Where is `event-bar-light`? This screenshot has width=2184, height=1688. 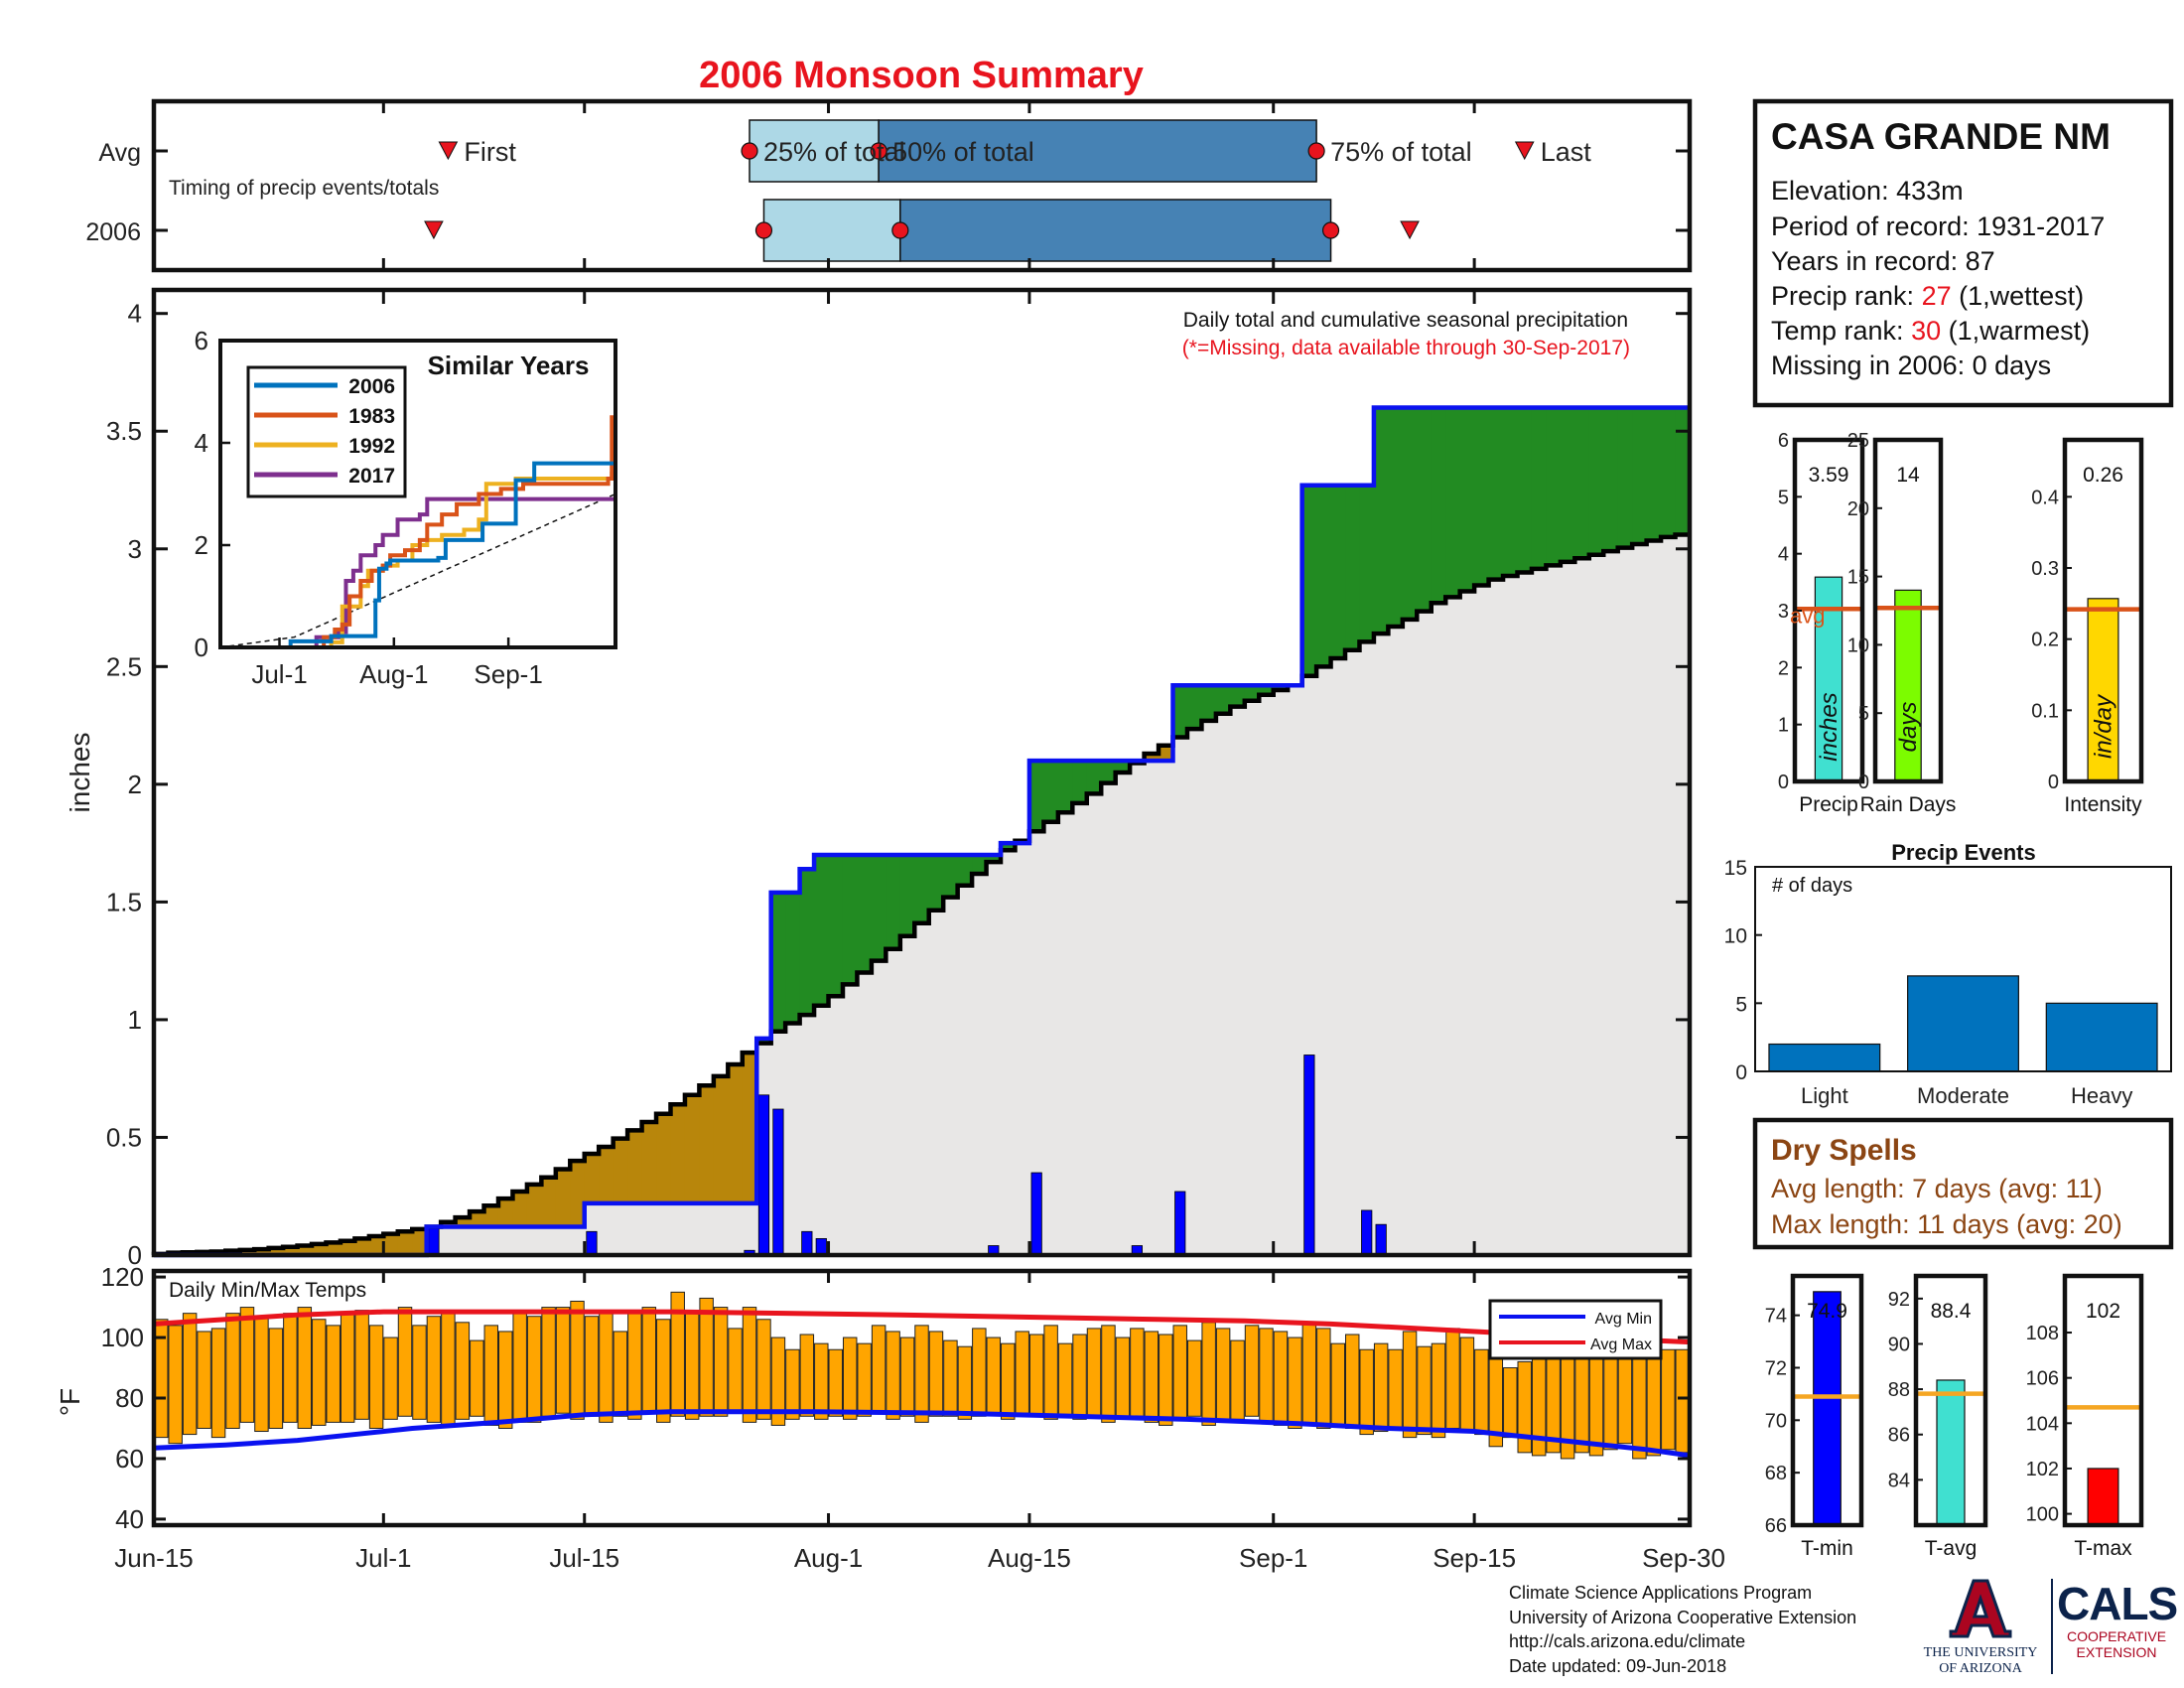
event-bar-light is located at coordinates (1824, 1057).